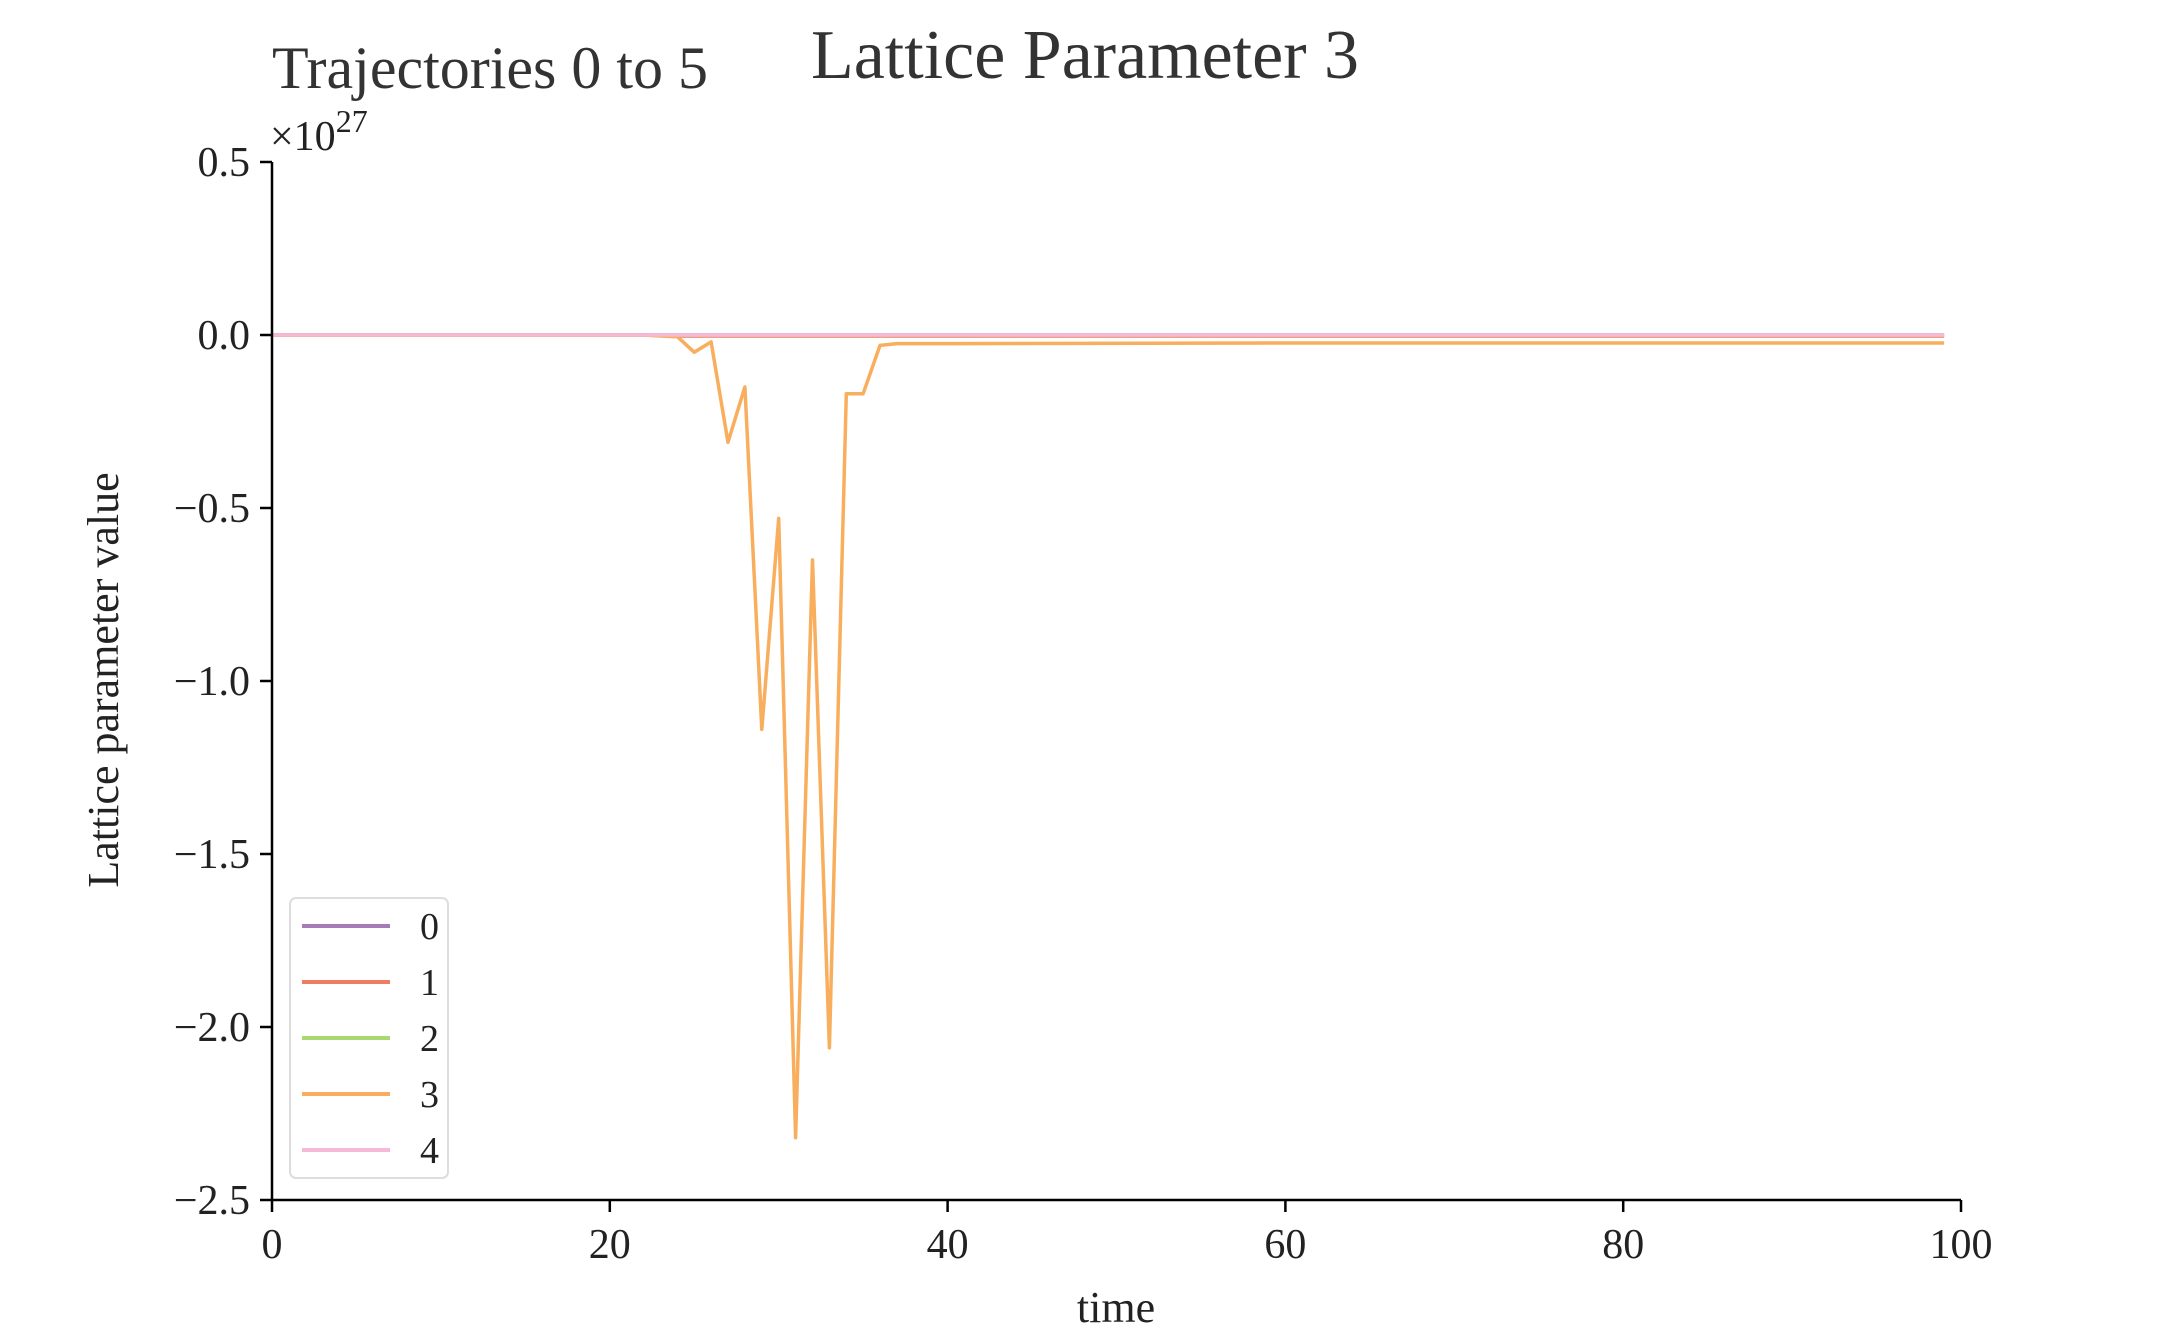 The width and height of the screenshot is (2160, 1335). I want to click on legend-label-3: 3, so click(429, 1095).